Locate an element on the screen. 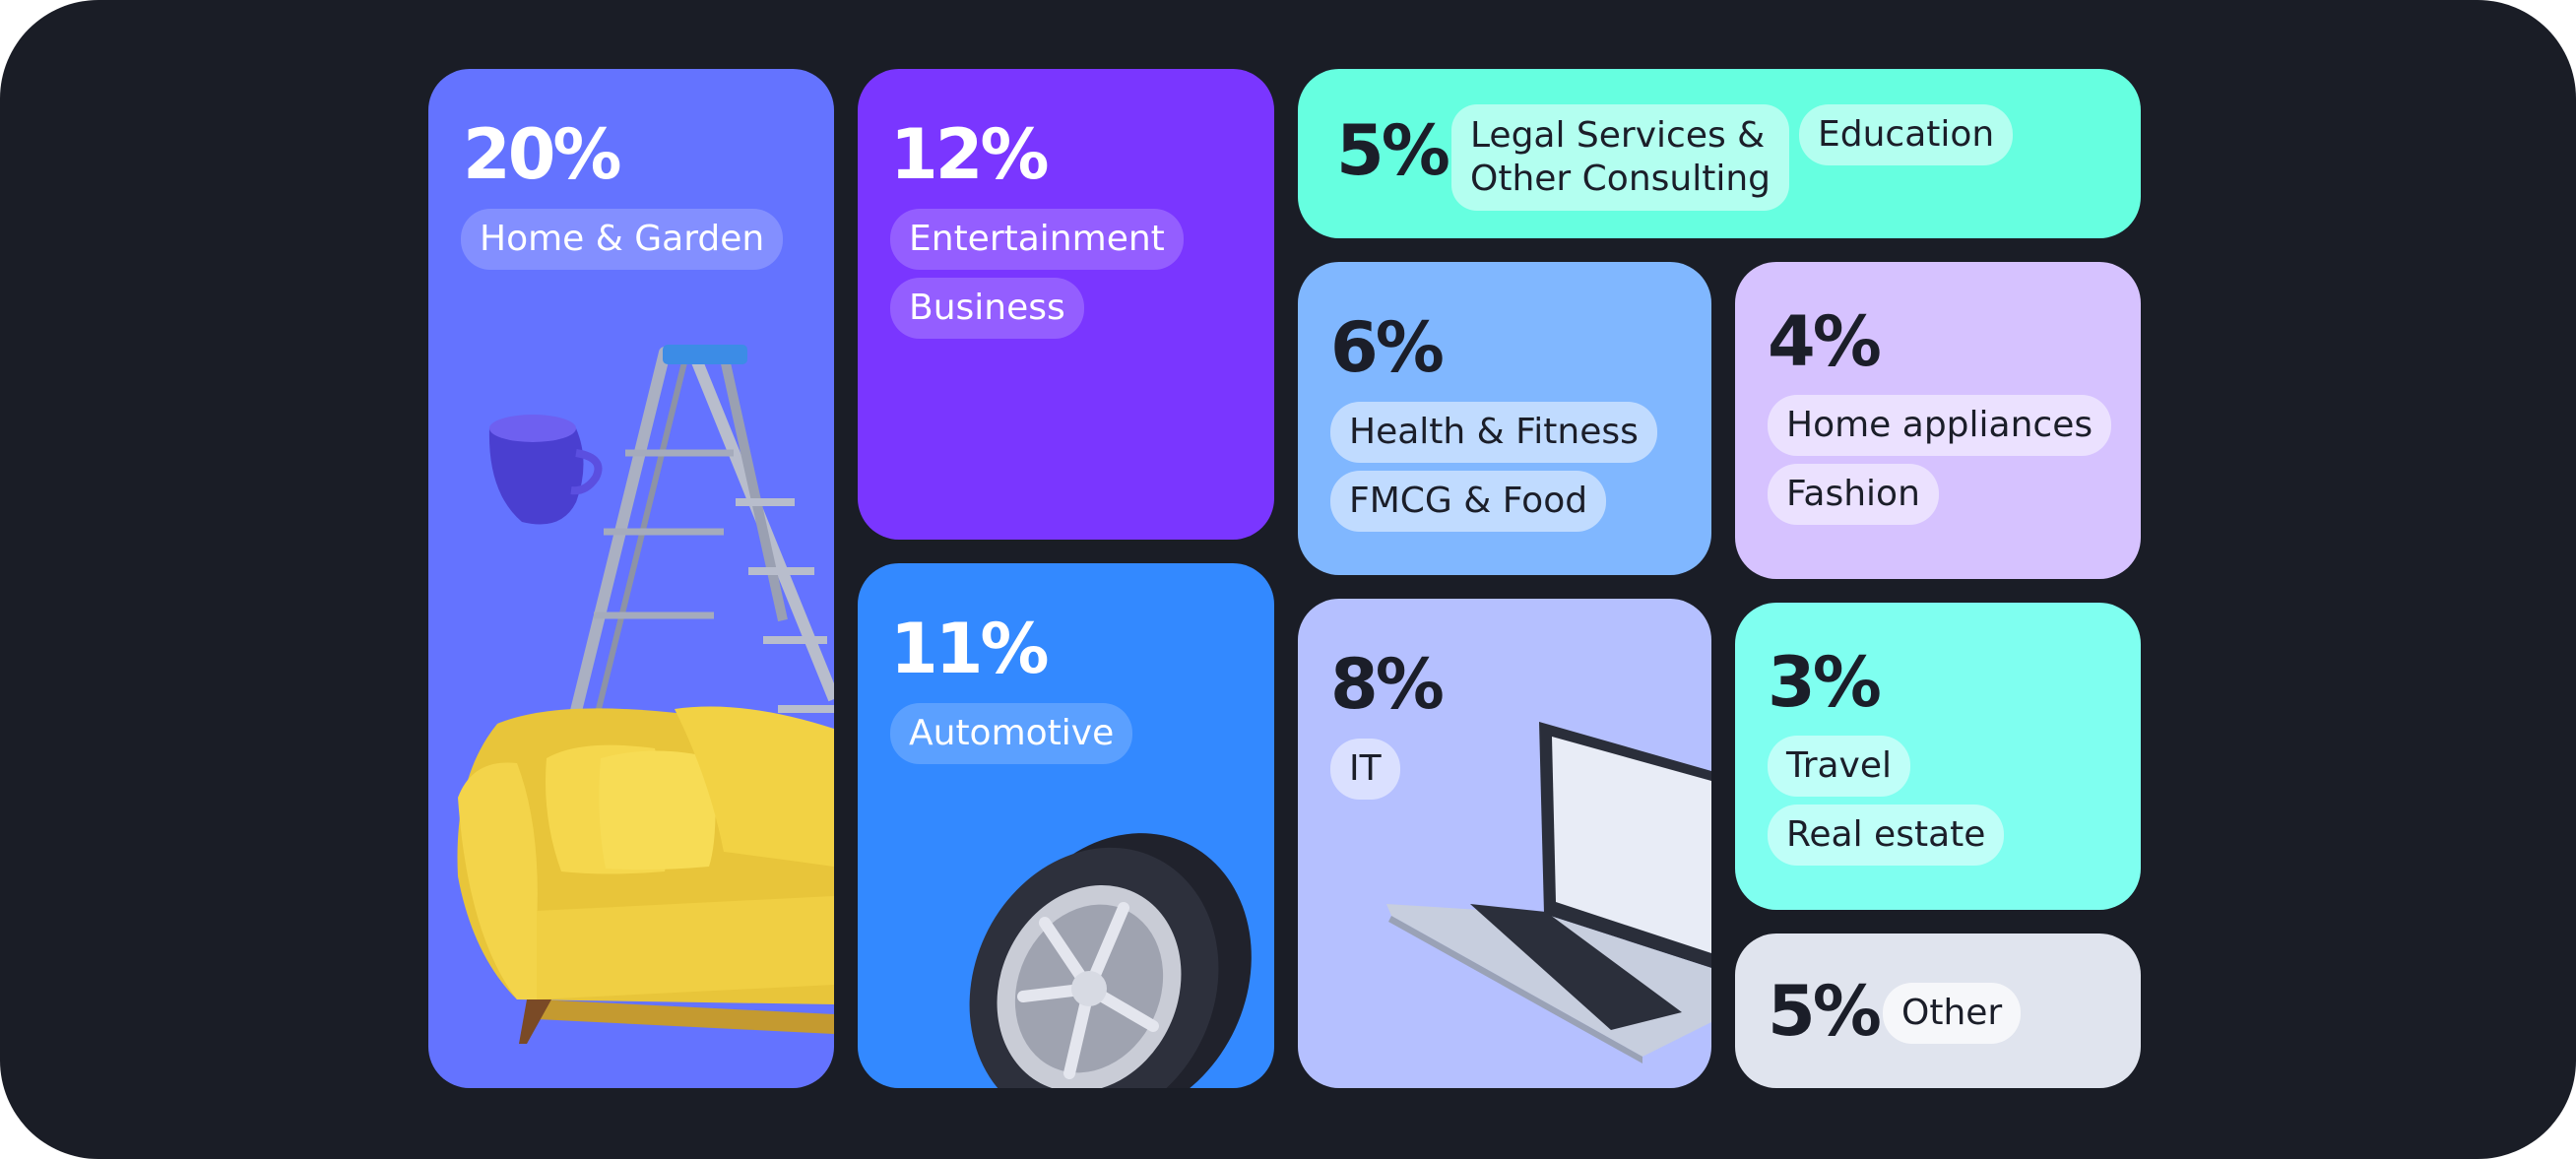 The image size is (2576, 1159). percent-value: 6% is located at coordinates (1387, 347).